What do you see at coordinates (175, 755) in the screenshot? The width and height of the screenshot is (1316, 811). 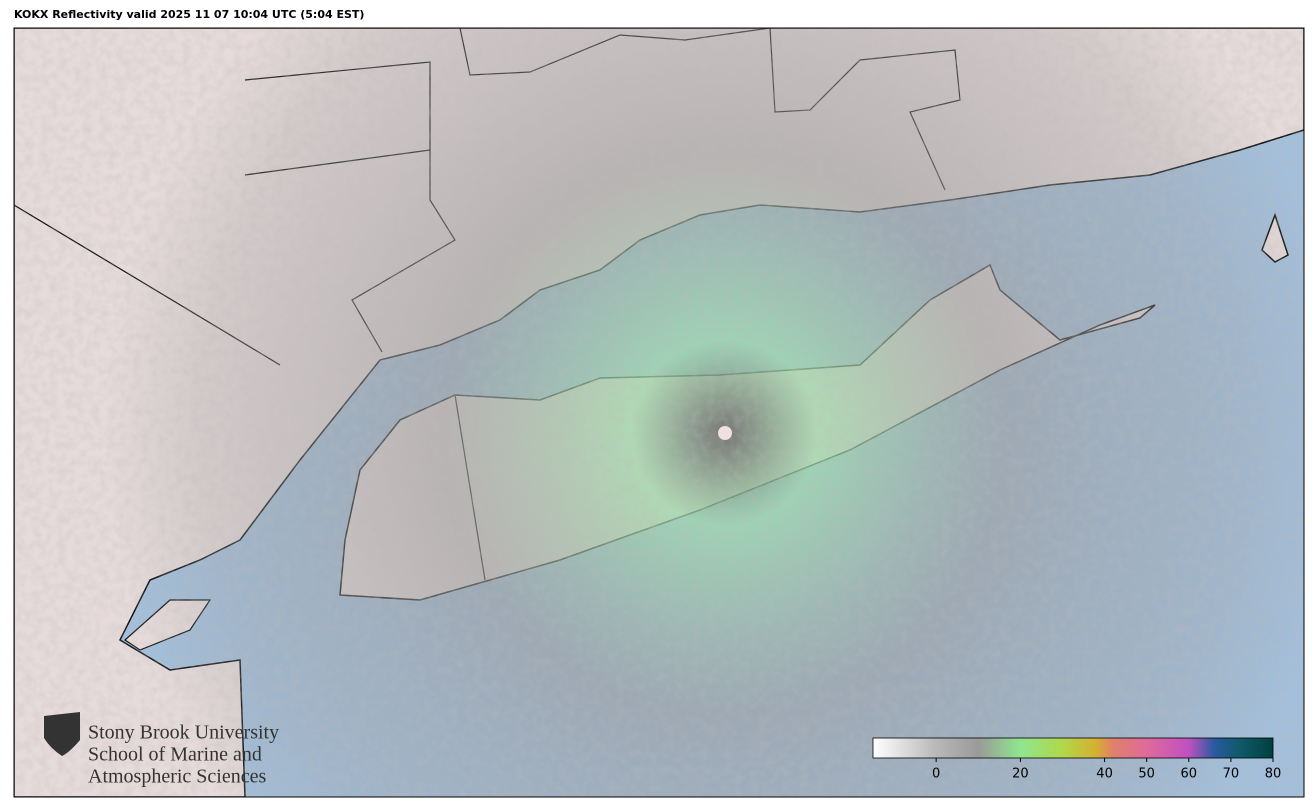 I see `logo-line: School of Marine and` at bounding box center [175, 755].